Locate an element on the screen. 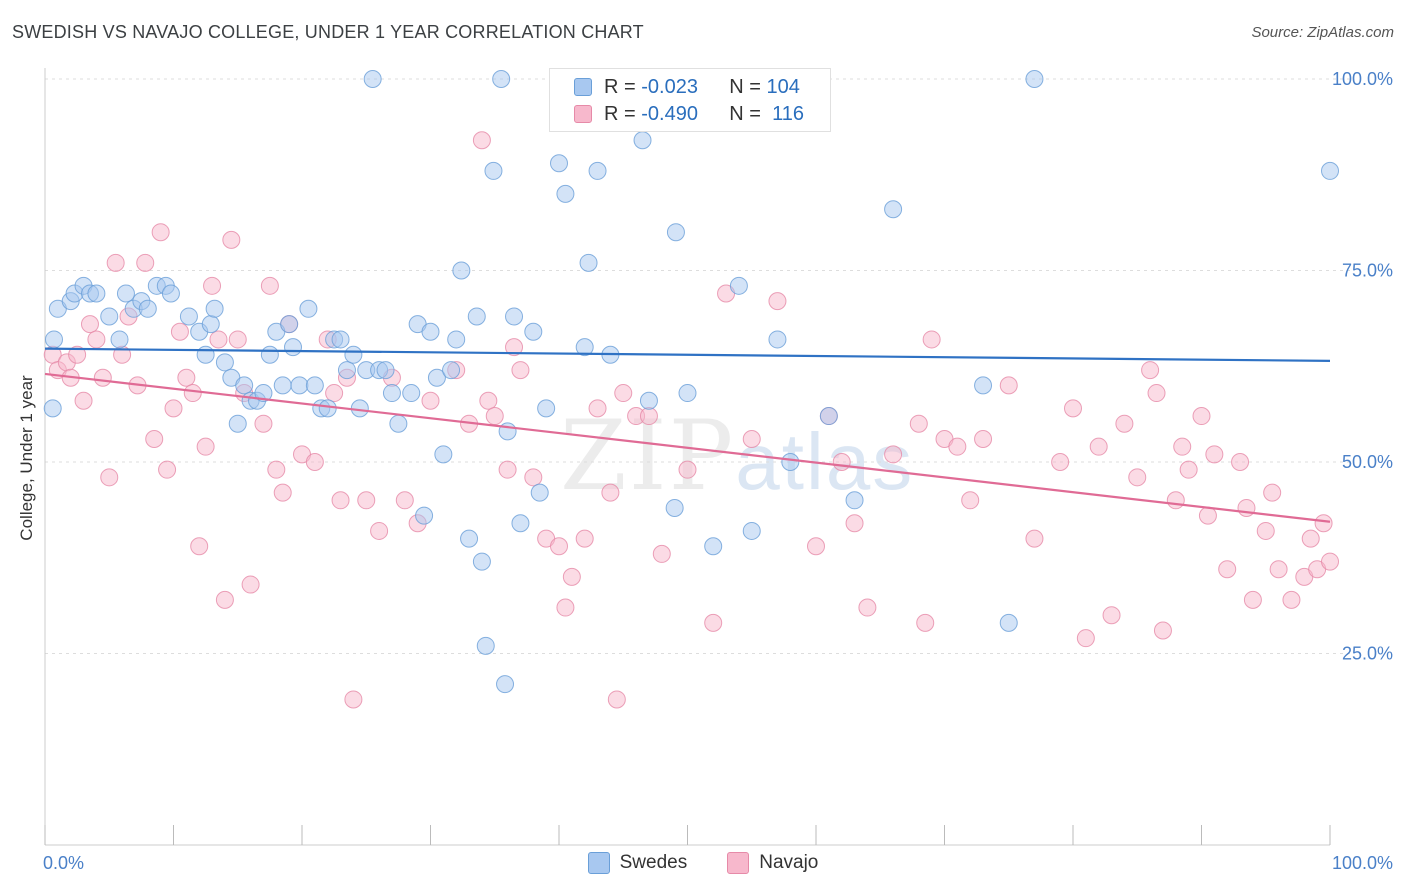 This screenshot has height=892, width=1406. y-tick-label: 50.0% is located at coordinates (1367, 462).